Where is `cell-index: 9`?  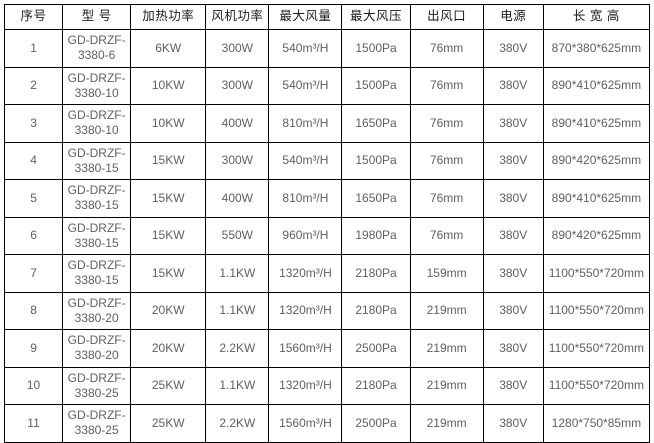 cell-index: 9 is located at coordinates (33, 348).